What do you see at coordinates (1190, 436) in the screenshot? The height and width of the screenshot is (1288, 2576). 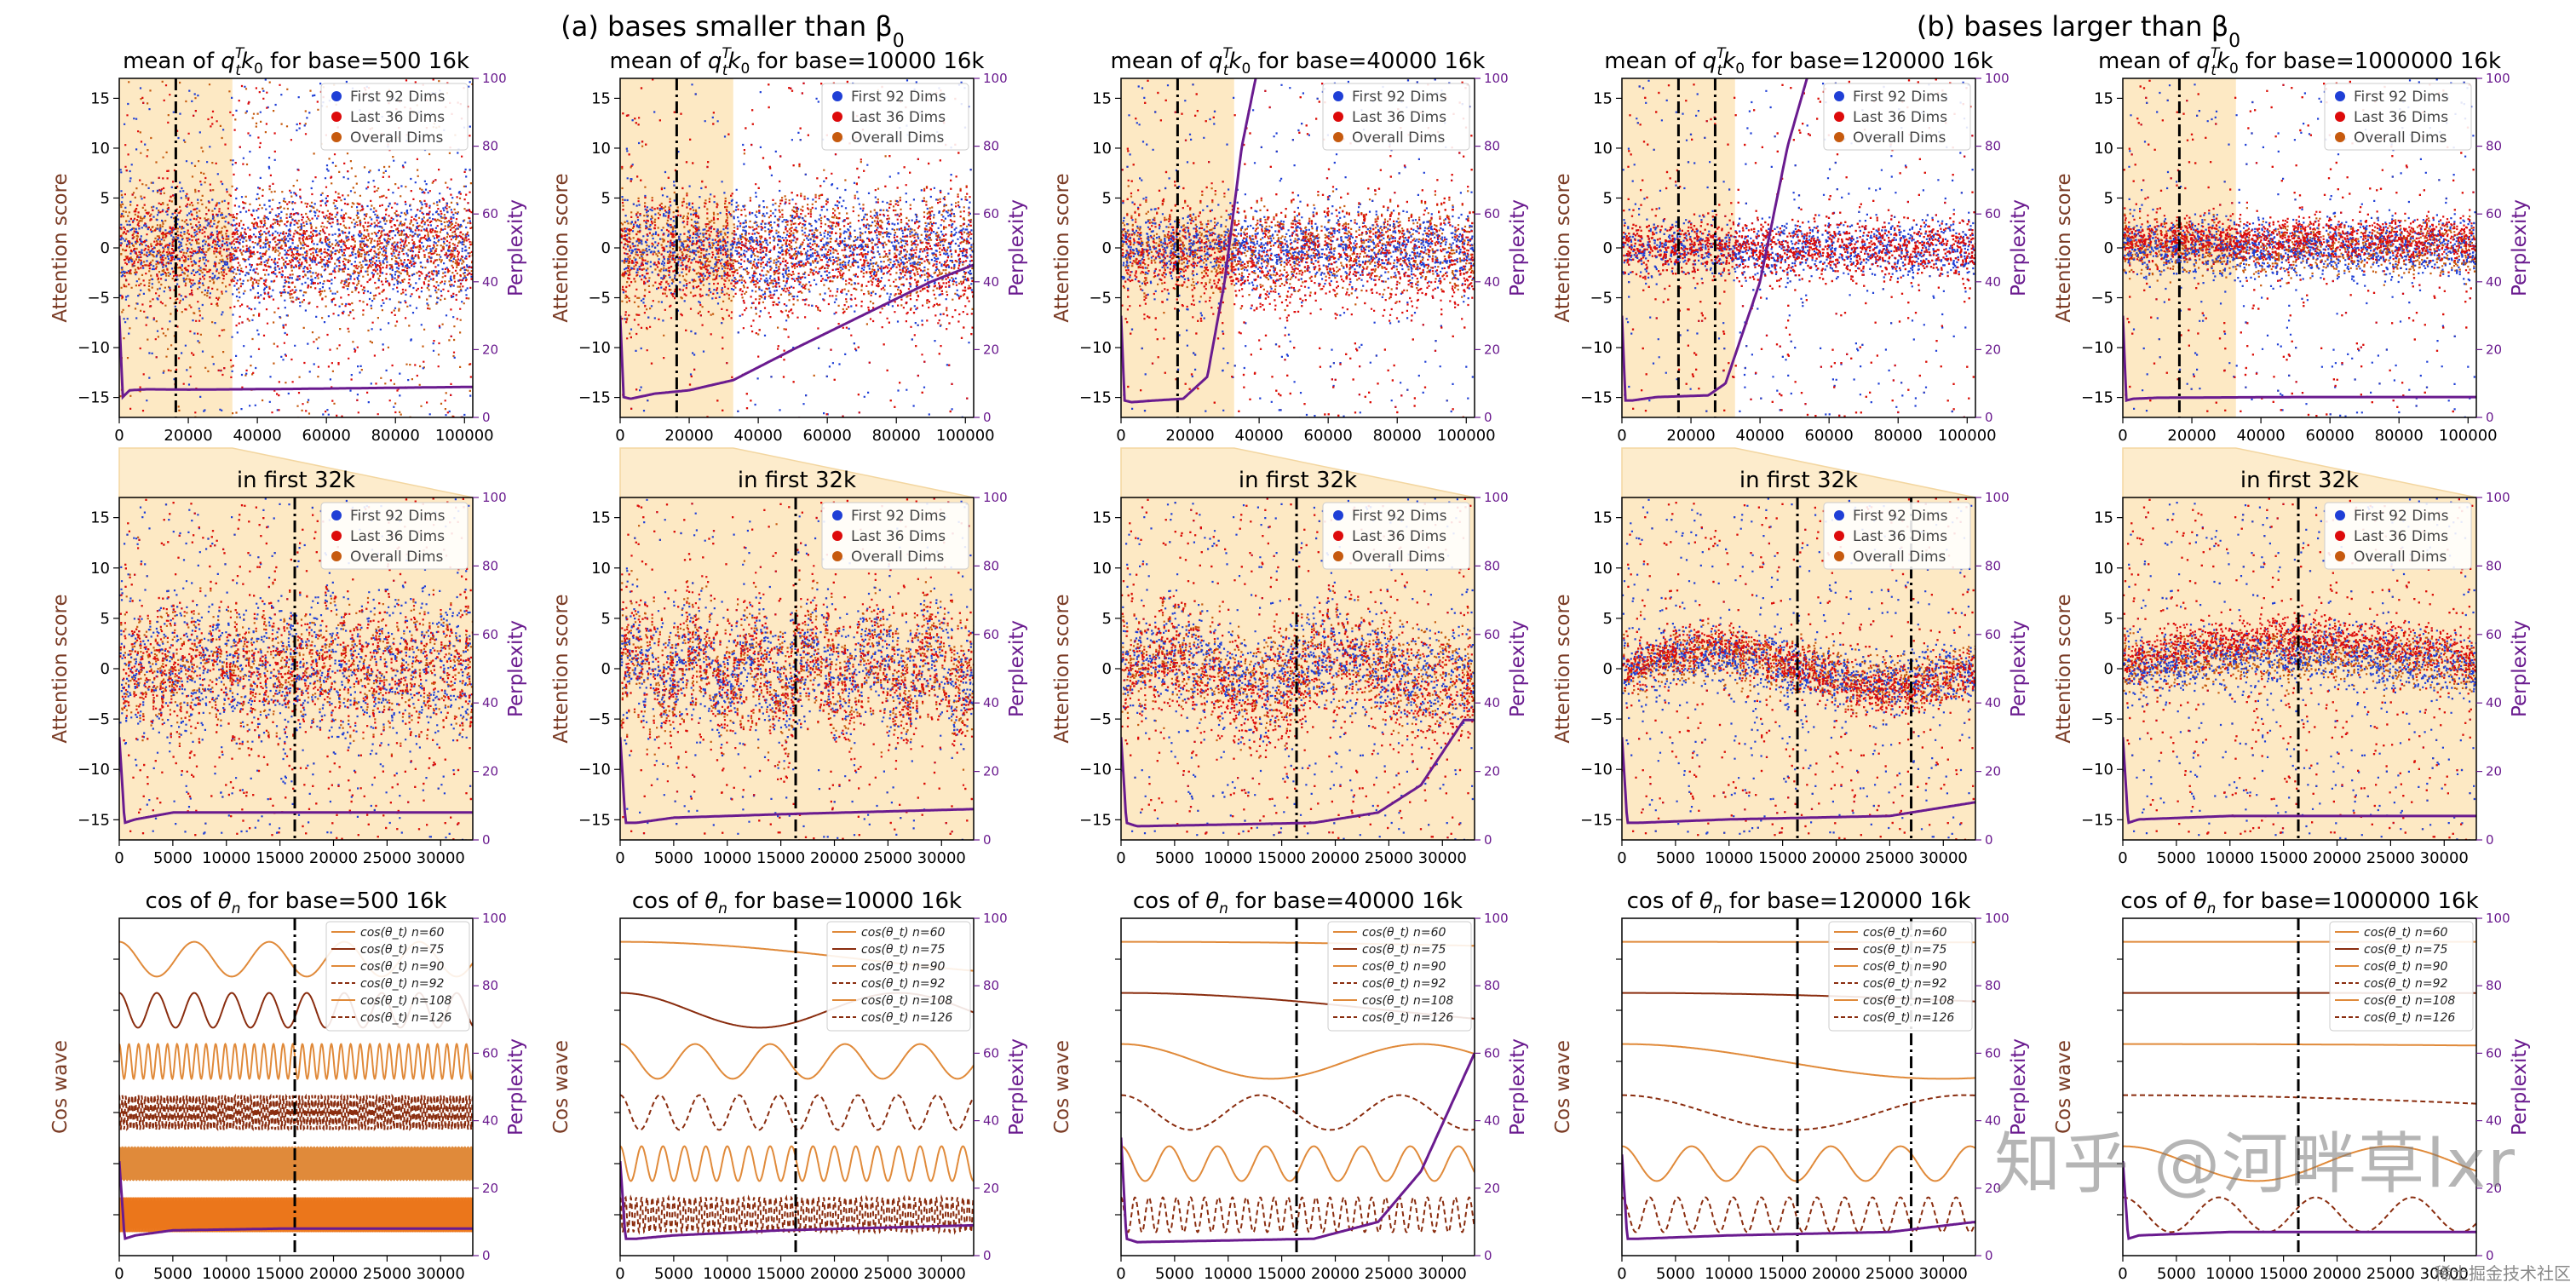 I see `x-tick-label: 20000` at bounding box center [1190, 436].